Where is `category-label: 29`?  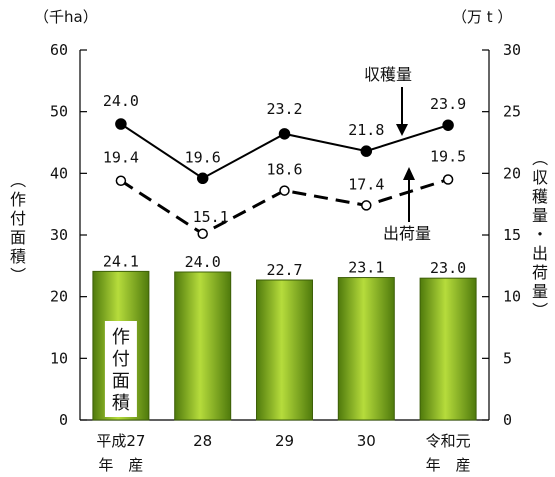
category-label: 29 is located at coordinates (284, 441).